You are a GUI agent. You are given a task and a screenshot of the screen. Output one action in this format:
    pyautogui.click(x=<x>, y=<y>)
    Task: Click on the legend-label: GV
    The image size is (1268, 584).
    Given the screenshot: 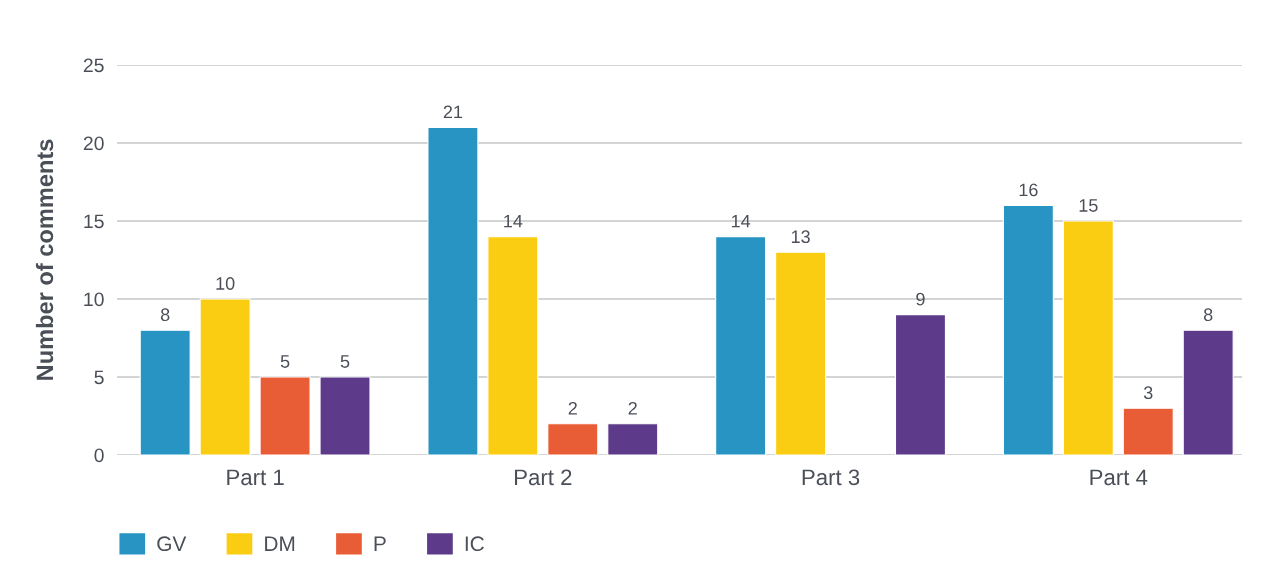 What is the action you would take?
    pyautogui.click(x=172, y=544)
    